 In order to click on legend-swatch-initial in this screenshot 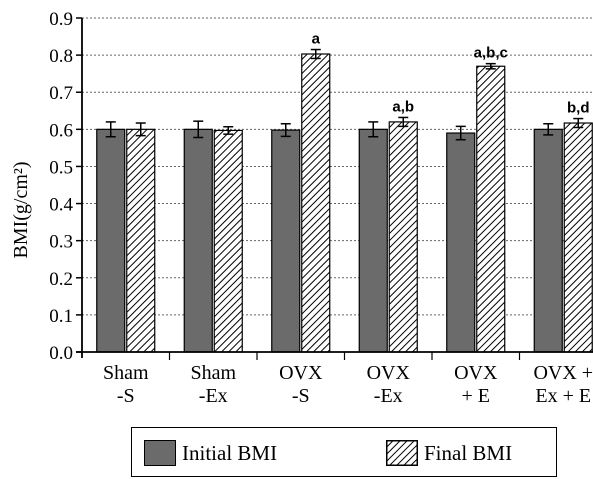, I will do `click(160, 453)`.